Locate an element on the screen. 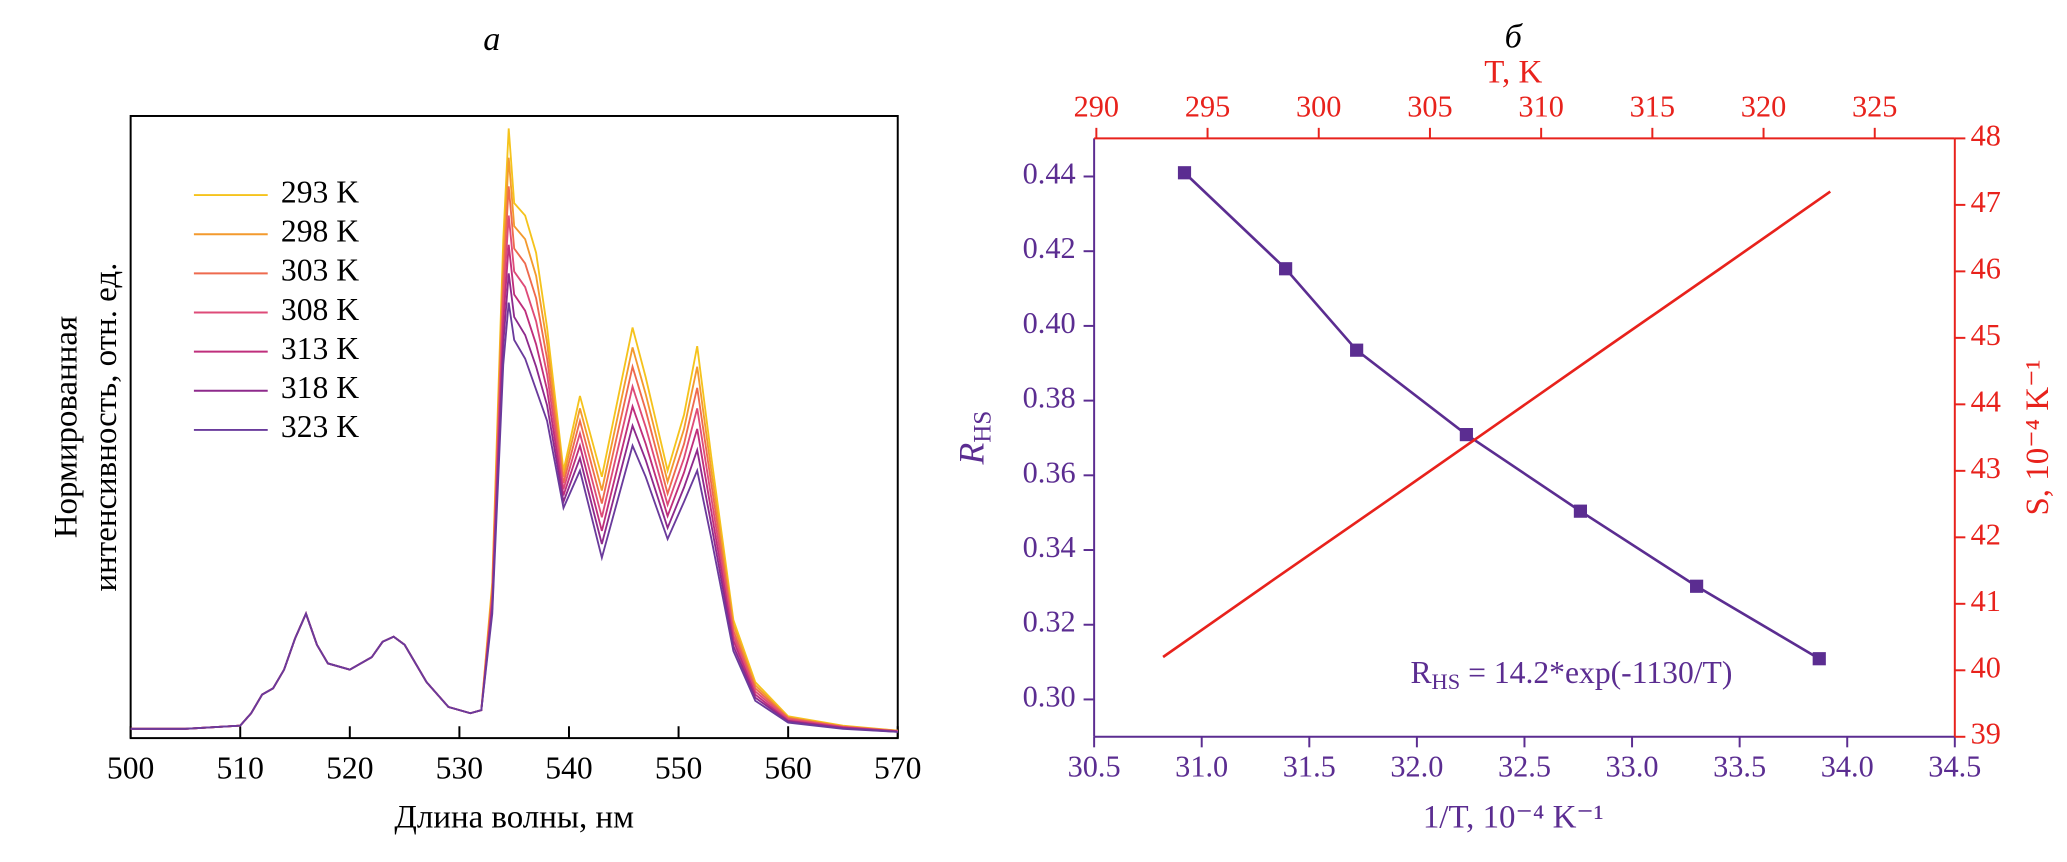 This screenshot has width=2067, height=862. annotation: RHS = 14.2*exp(-1130/T) is located at coordinates (1571, 674).